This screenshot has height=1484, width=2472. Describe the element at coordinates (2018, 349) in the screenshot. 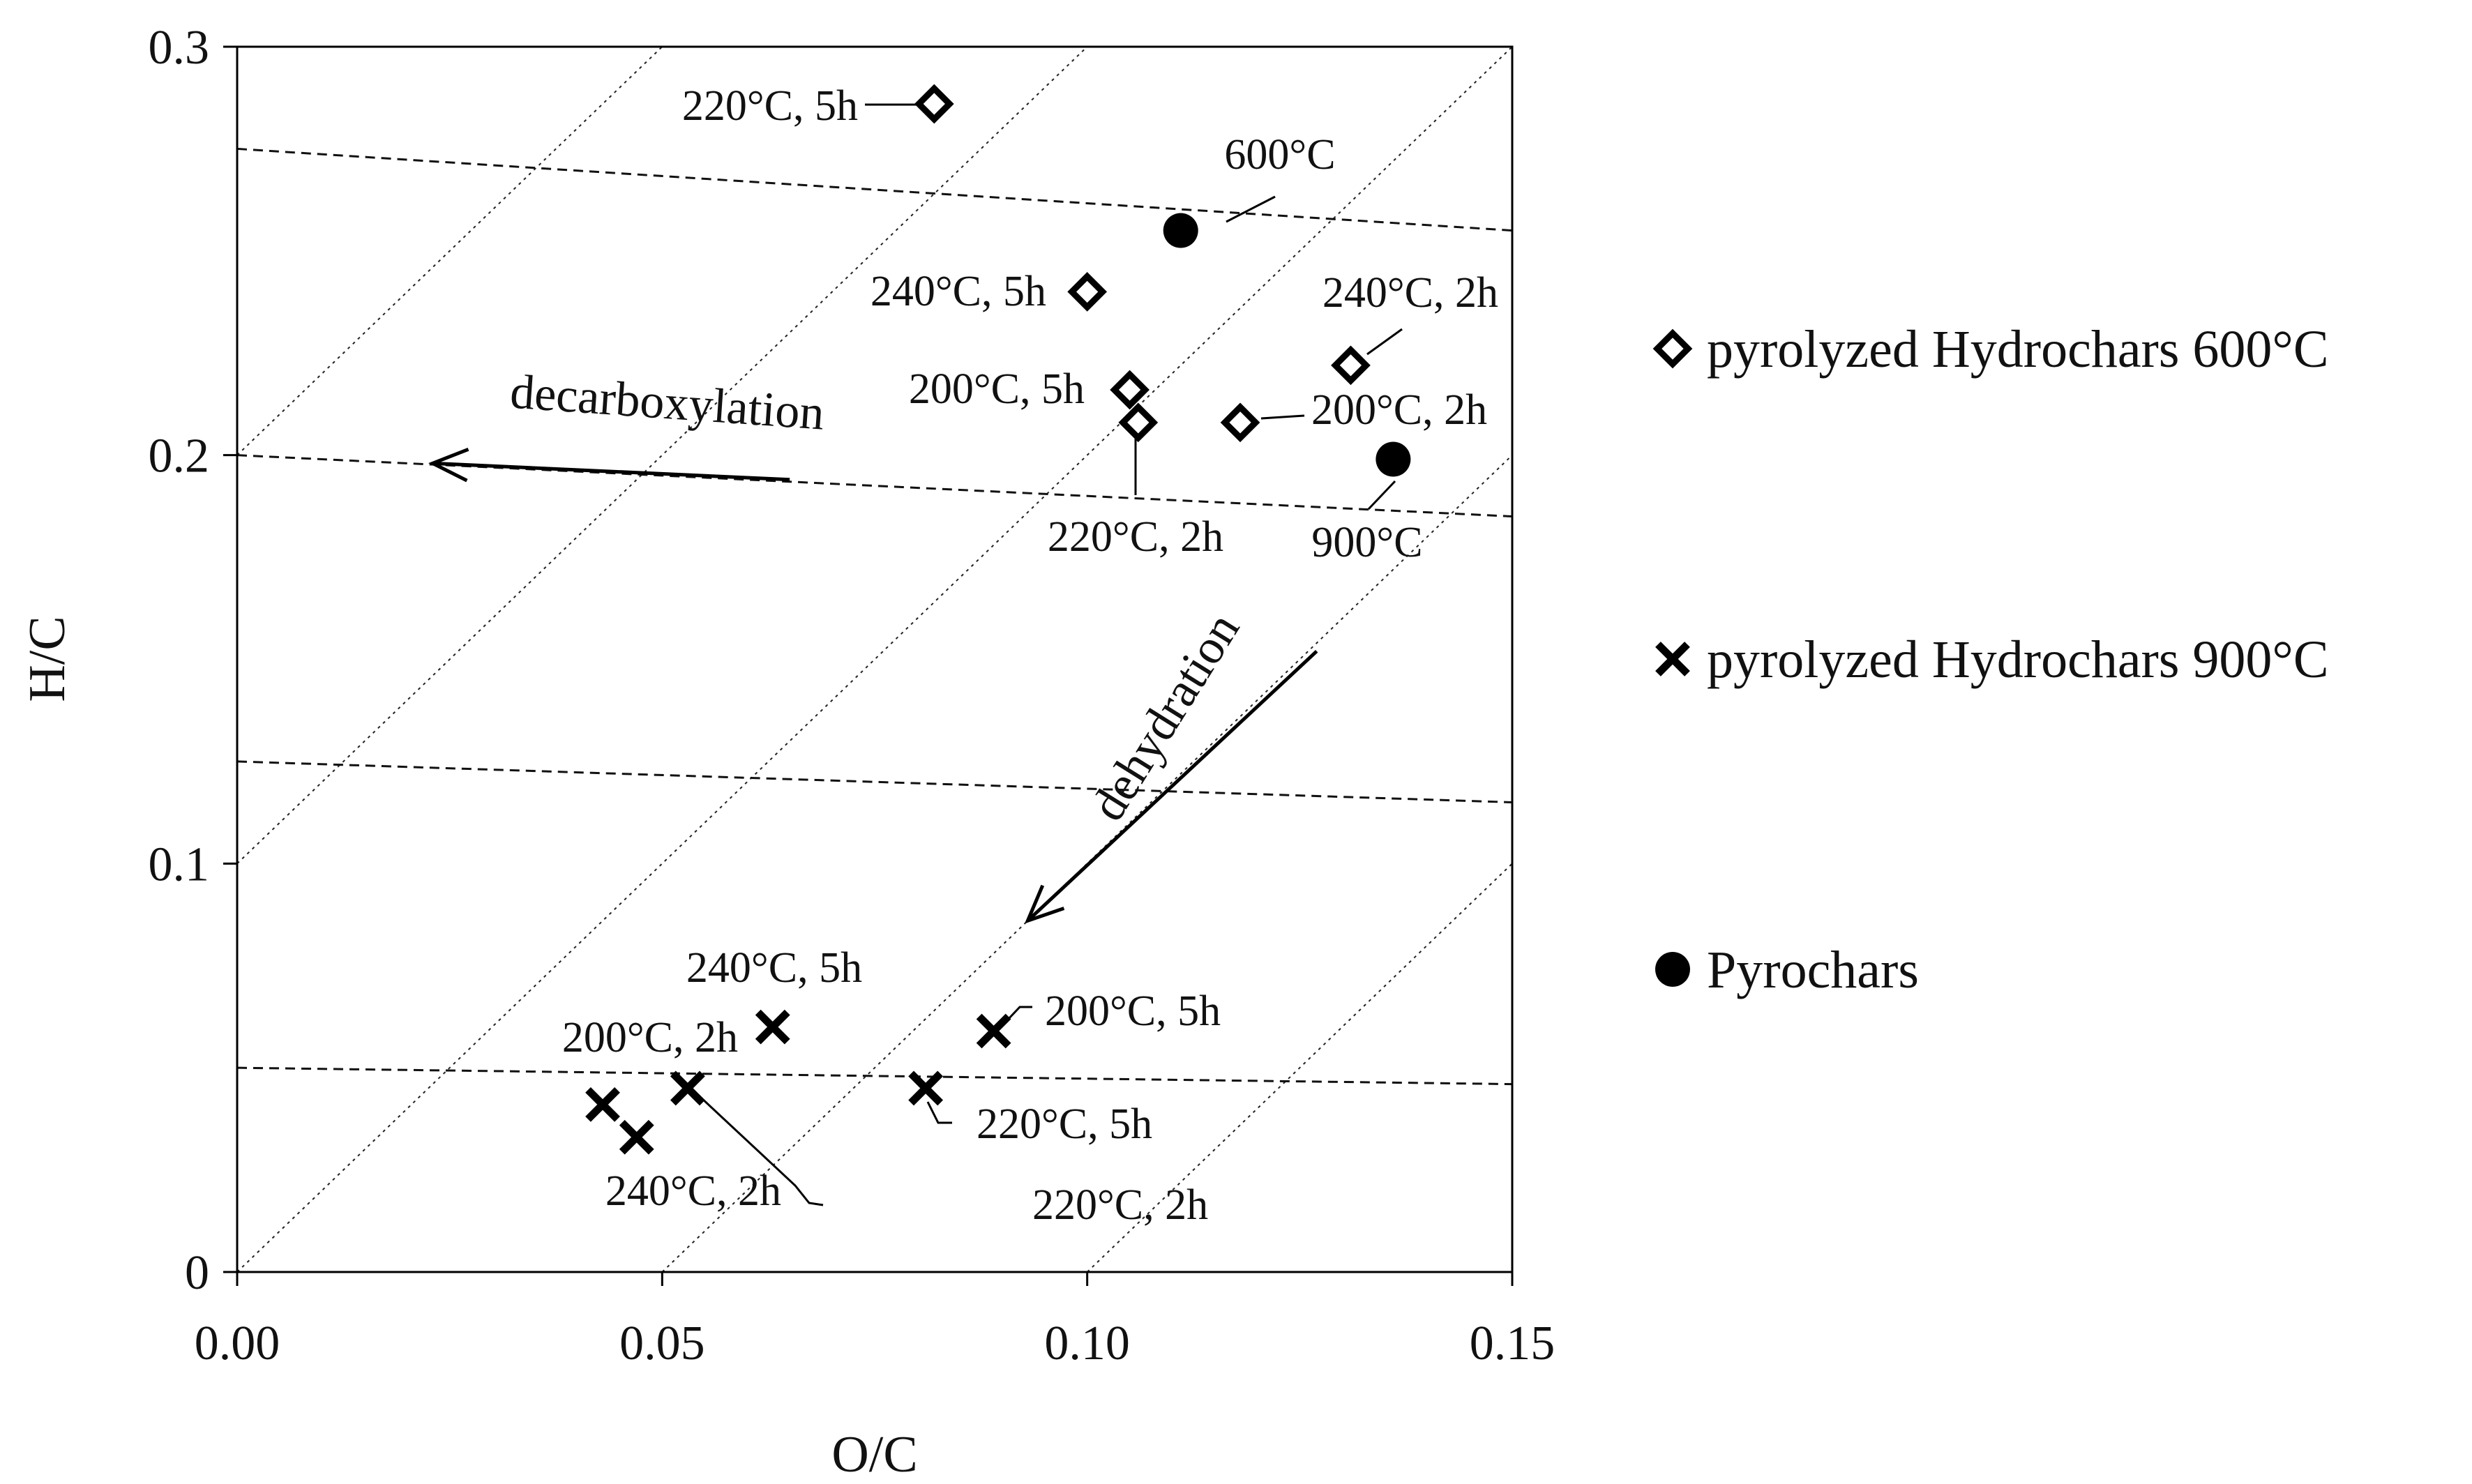

I see `legend-entry-label: pyrolyzed Hydrochars 600°C` at that location.